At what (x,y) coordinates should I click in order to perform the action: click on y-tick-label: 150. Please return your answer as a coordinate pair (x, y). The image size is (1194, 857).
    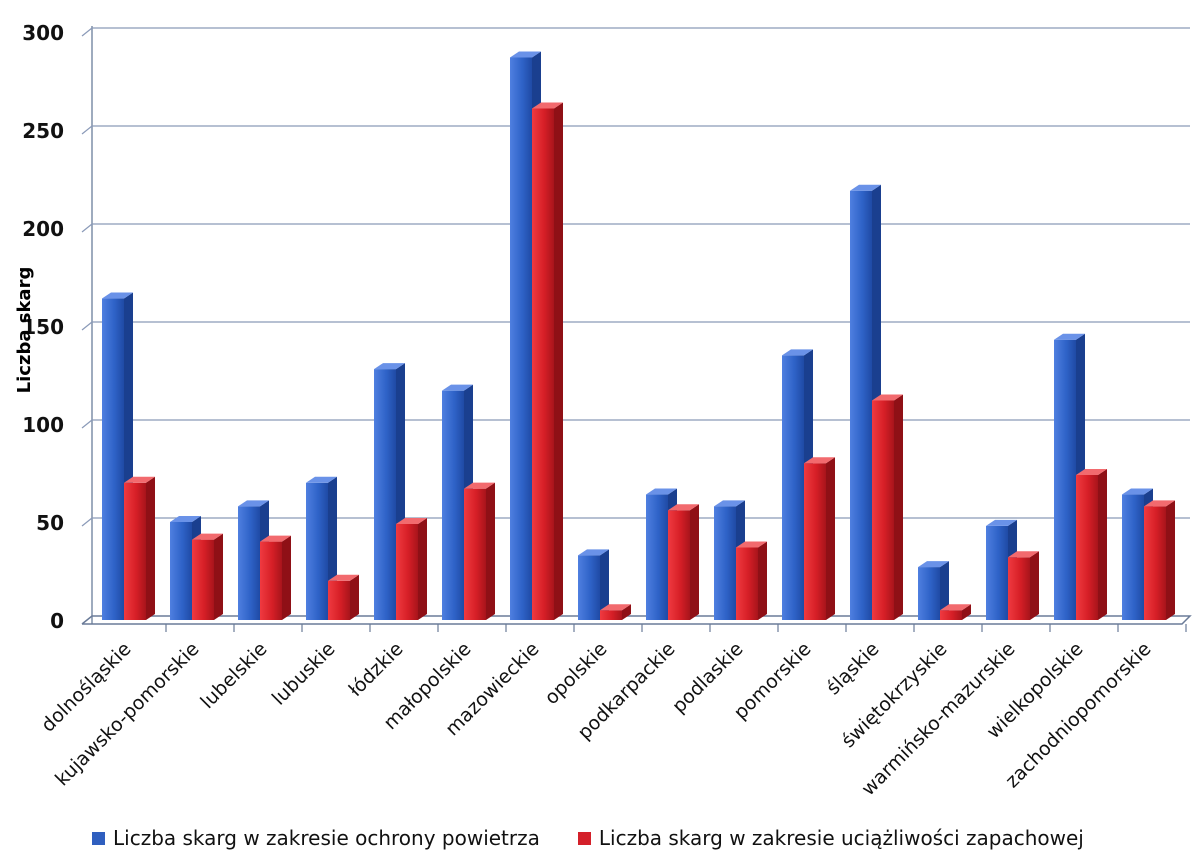
    Looking at the image, I should click on (43, 327).